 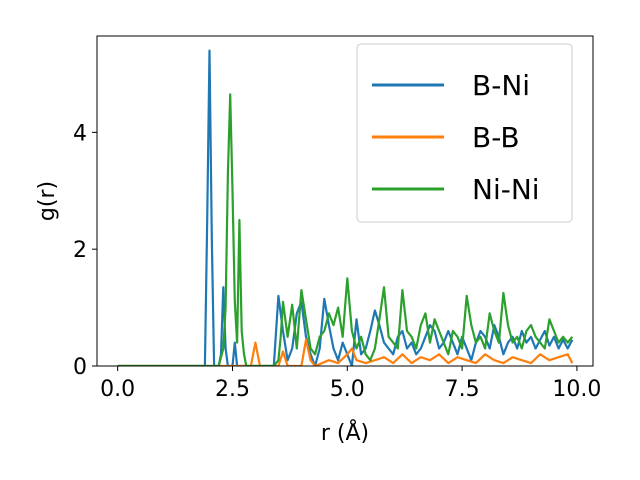 What do you see at coordinates (232, 389) in the screenshot?
I see `x-tick-label: 2.5` at bounding box center [232, 389].